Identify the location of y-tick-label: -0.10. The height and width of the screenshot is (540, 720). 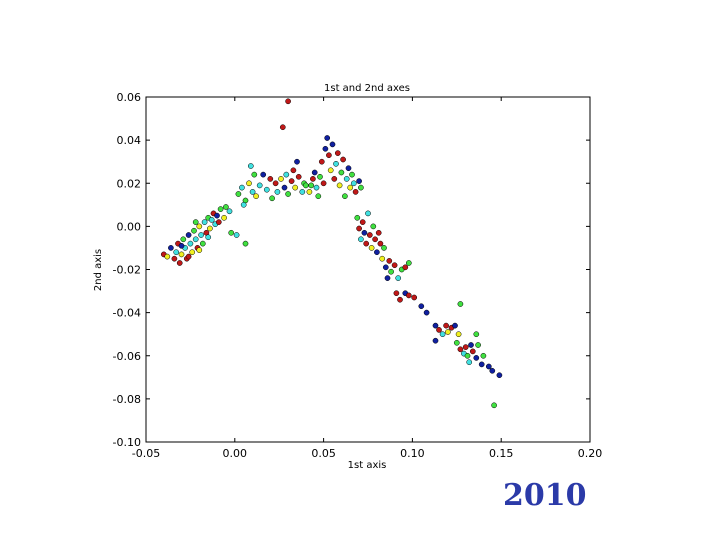
(127, 442).